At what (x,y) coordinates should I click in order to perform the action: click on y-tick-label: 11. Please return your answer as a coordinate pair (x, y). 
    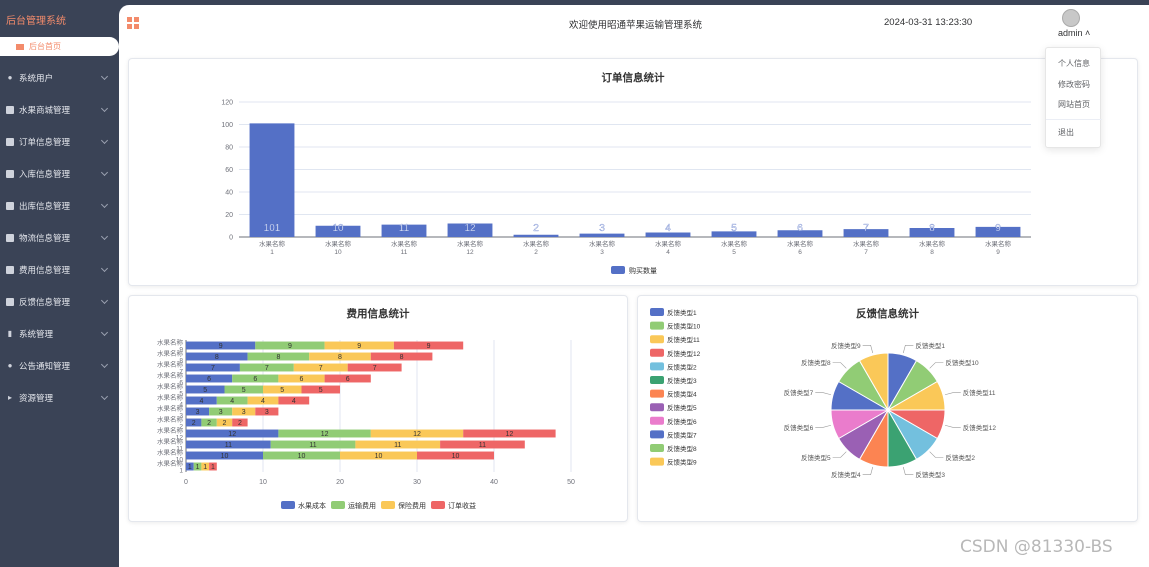
    Looking at the image, I should click on (179, 449).